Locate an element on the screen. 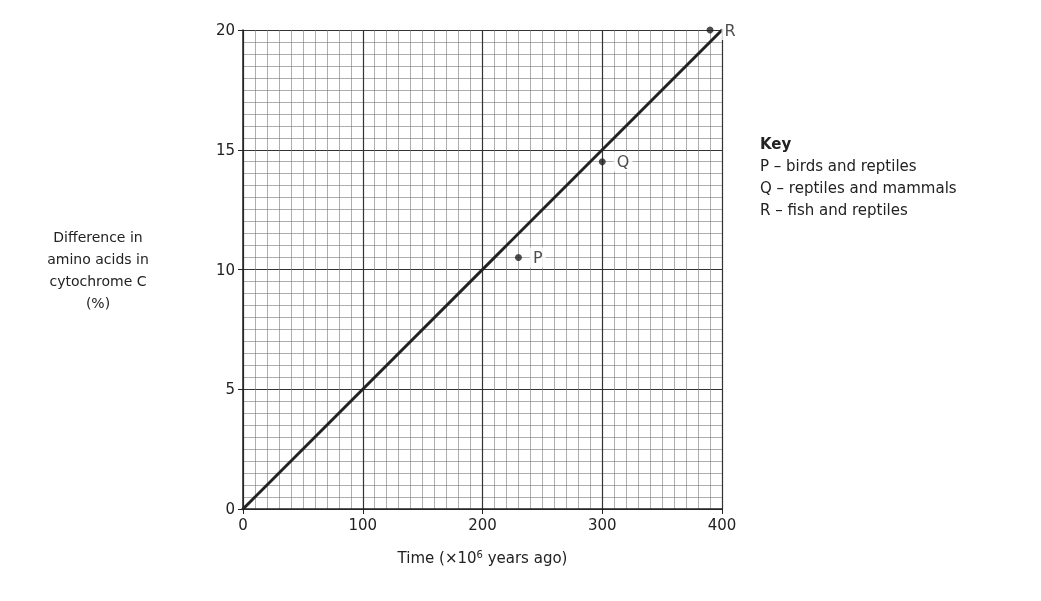 This screenshot has height=601, width=1041. text: R – fish and reptiles is located at coordinates (834, 209).